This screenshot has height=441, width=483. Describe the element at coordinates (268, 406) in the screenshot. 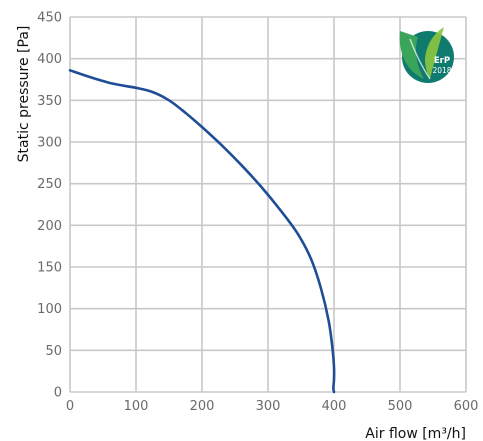

I see `x-tick-label: 300` at that location.